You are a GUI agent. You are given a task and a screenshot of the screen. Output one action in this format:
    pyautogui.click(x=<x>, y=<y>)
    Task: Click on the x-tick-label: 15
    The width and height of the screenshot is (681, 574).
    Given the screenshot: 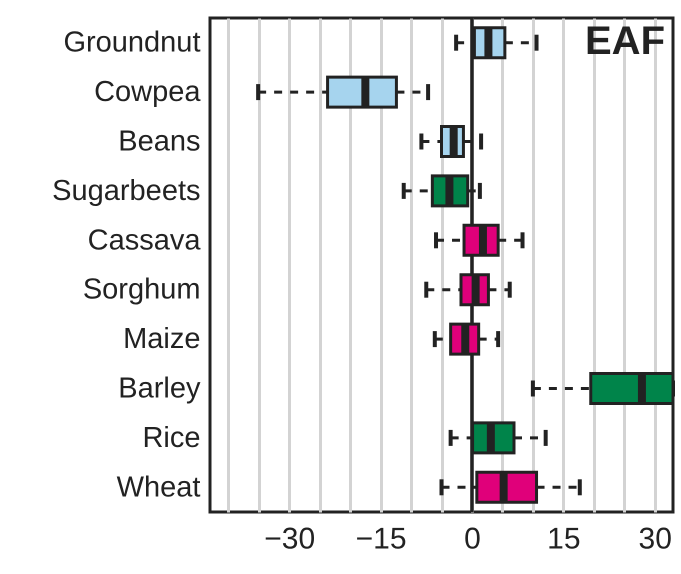 What is the action you would take?
    pyautogui.click(x=564, y=539)
    